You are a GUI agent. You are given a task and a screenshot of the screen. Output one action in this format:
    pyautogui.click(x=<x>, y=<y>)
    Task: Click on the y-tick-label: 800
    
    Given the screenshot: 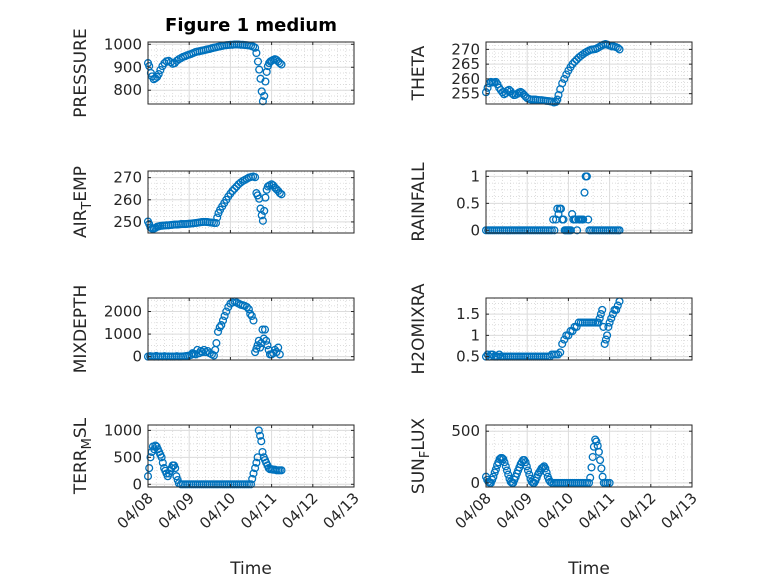 What is the action you would take?
    pyautogui.click(x=127, y=90)
    